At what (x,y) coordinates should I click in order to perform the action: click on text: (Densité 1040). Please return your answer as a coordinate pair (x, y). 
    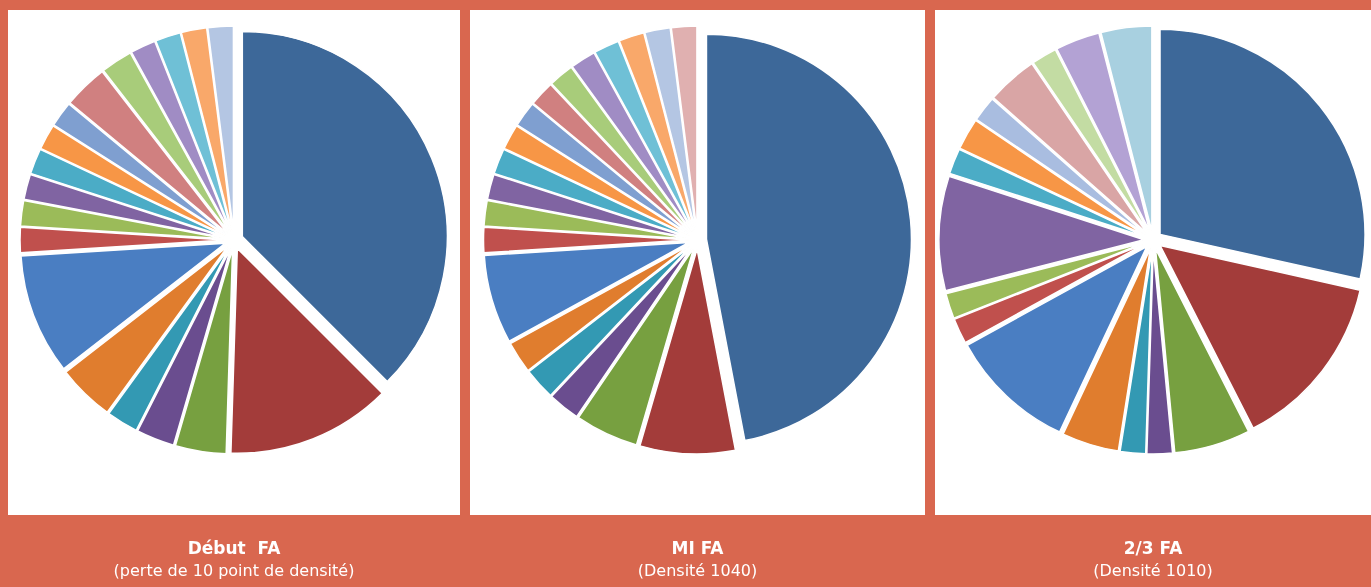
    Looking at the image, I should click on (697, 570).